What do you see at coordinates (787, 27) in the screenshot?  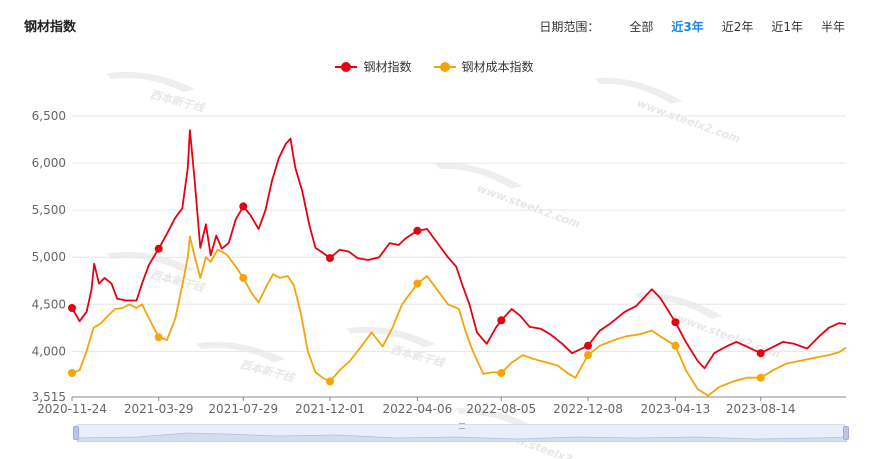 I see `range-option-1y: 近1年` at bounding box center [787, 27].